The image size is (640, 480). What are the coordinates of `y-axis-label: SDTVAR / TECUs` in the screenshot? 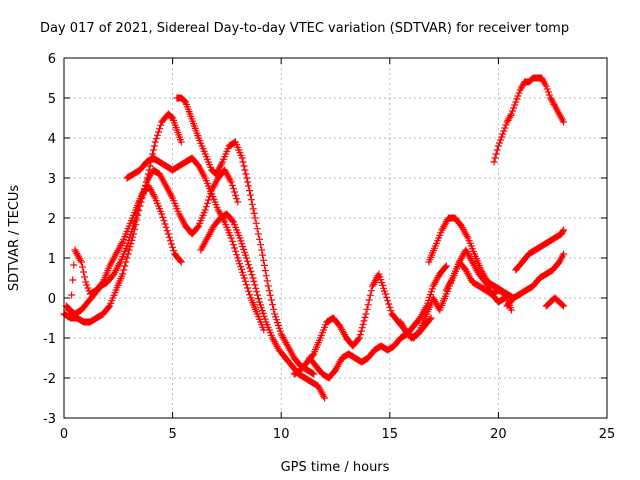 It's located at (14, 238).